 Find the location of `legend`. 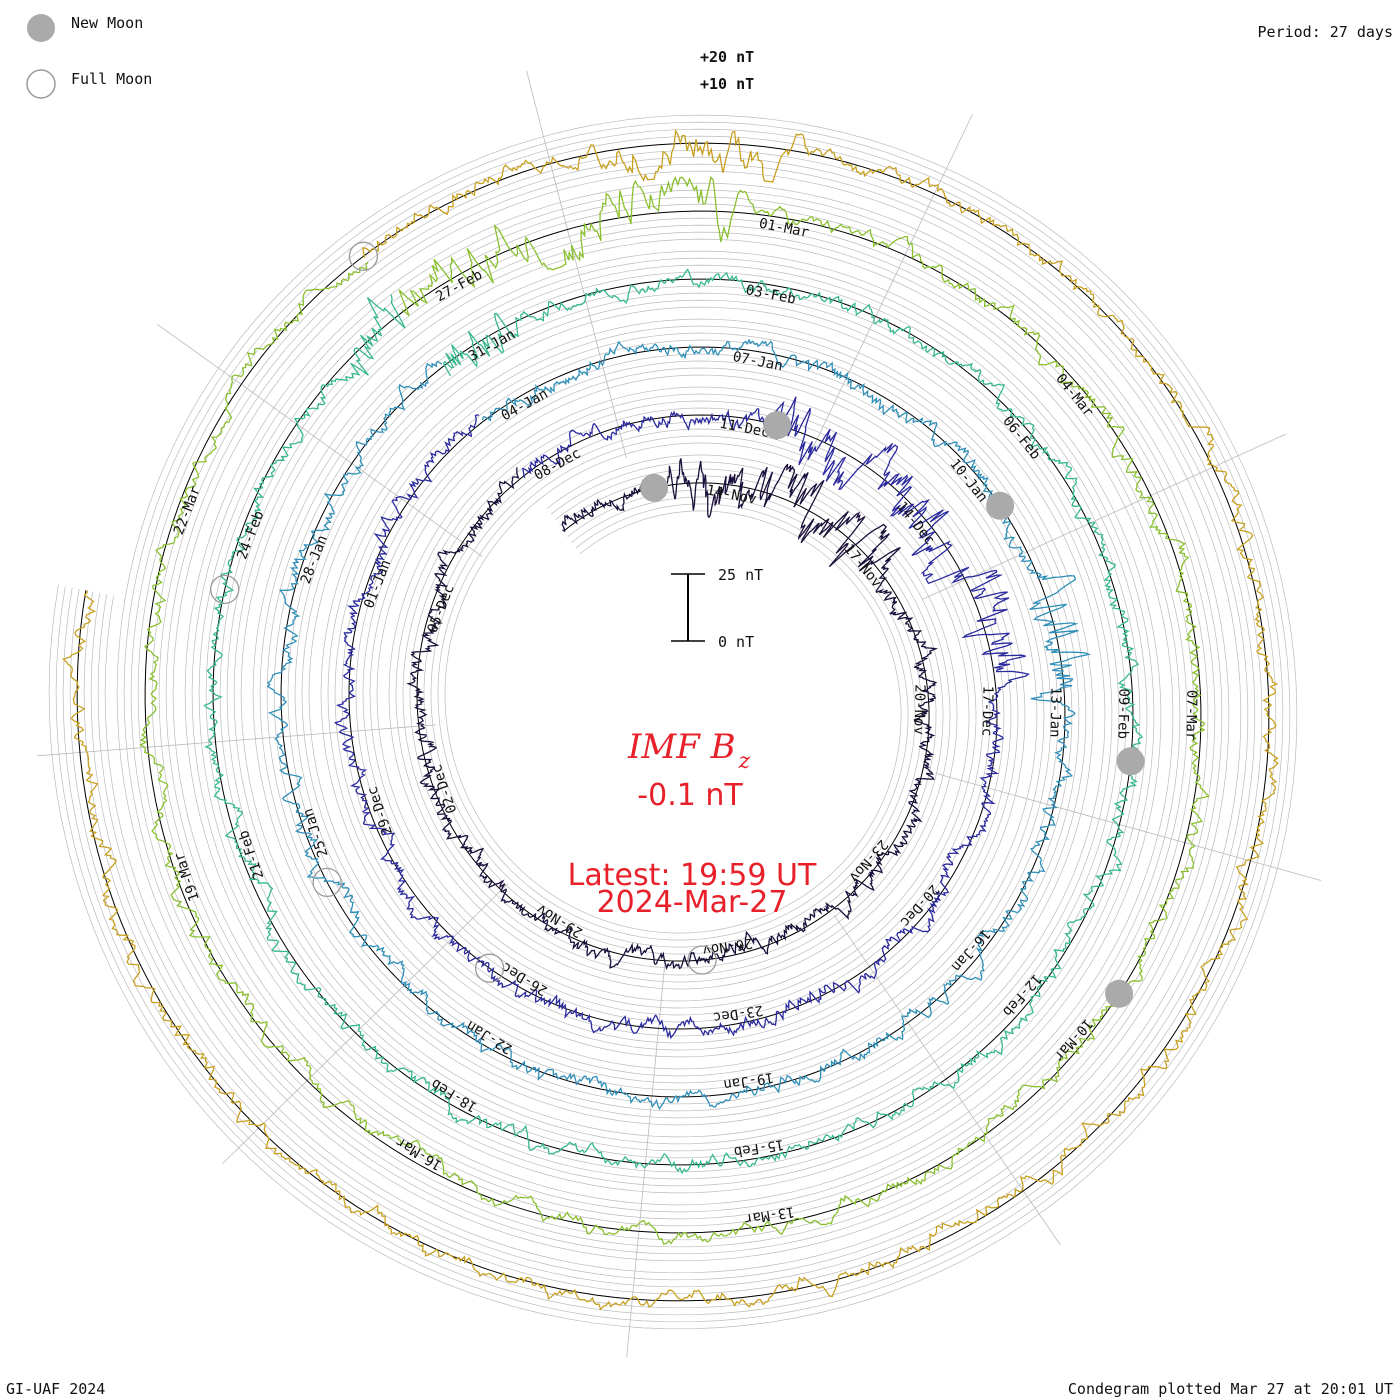

legend is located at coordinates (41, 56).